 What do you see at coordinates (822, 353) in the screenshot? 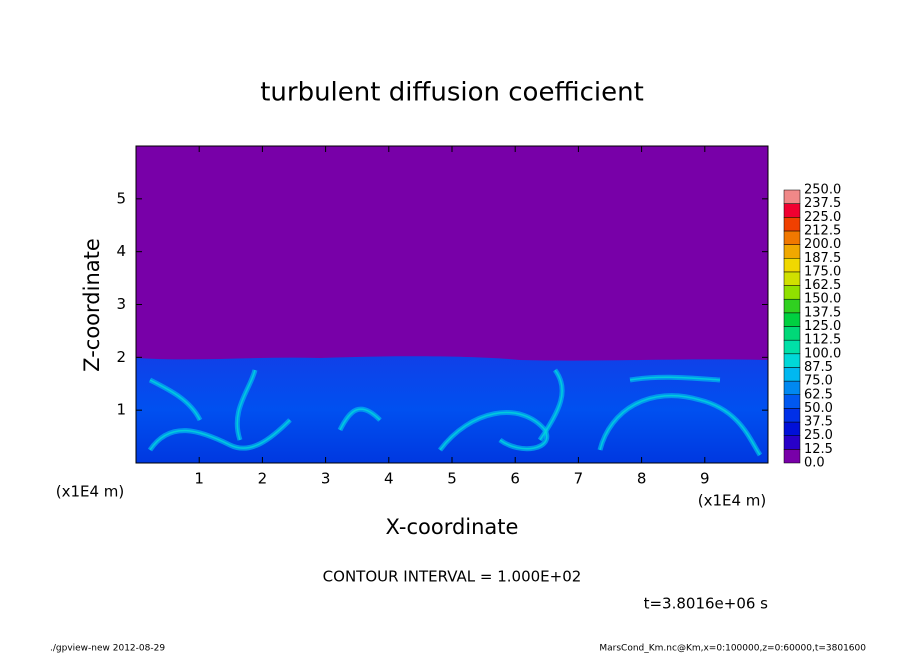
I see `colorbar-label: 100.0` at bounding box center [822, 353].